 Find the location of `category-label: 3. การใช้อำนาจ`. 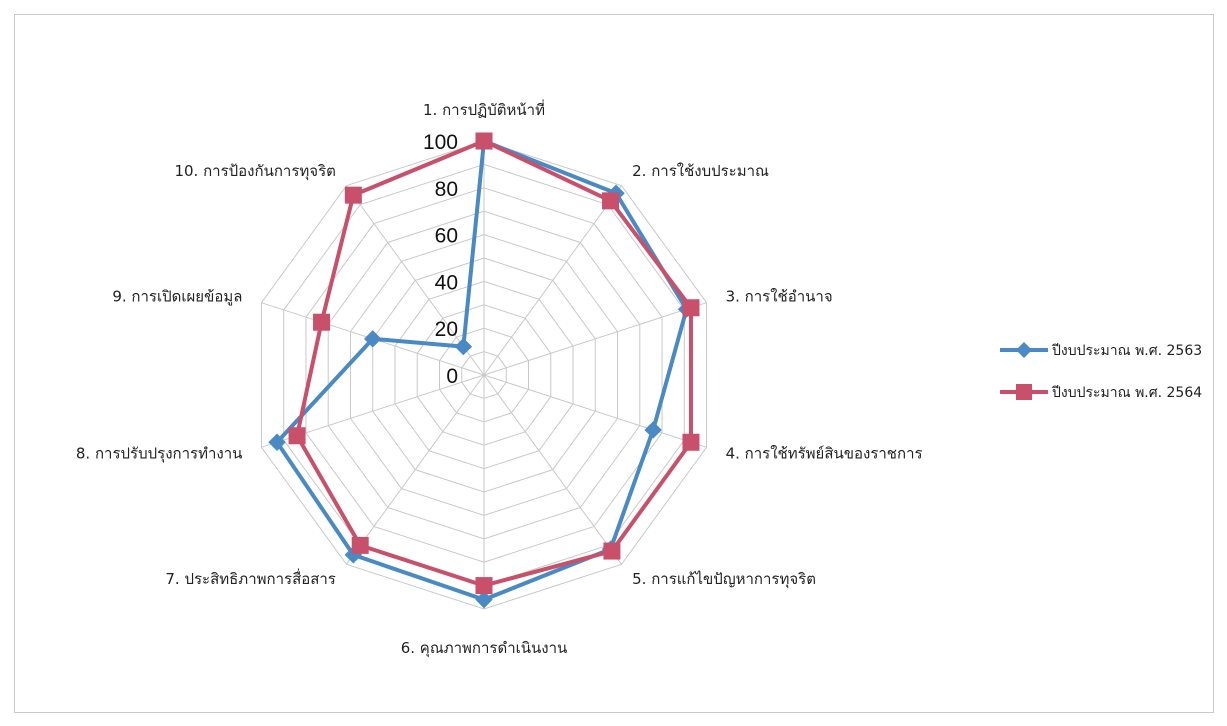

category-label: 3. การใช้อำนาจ is located at coordinates (779, 297).